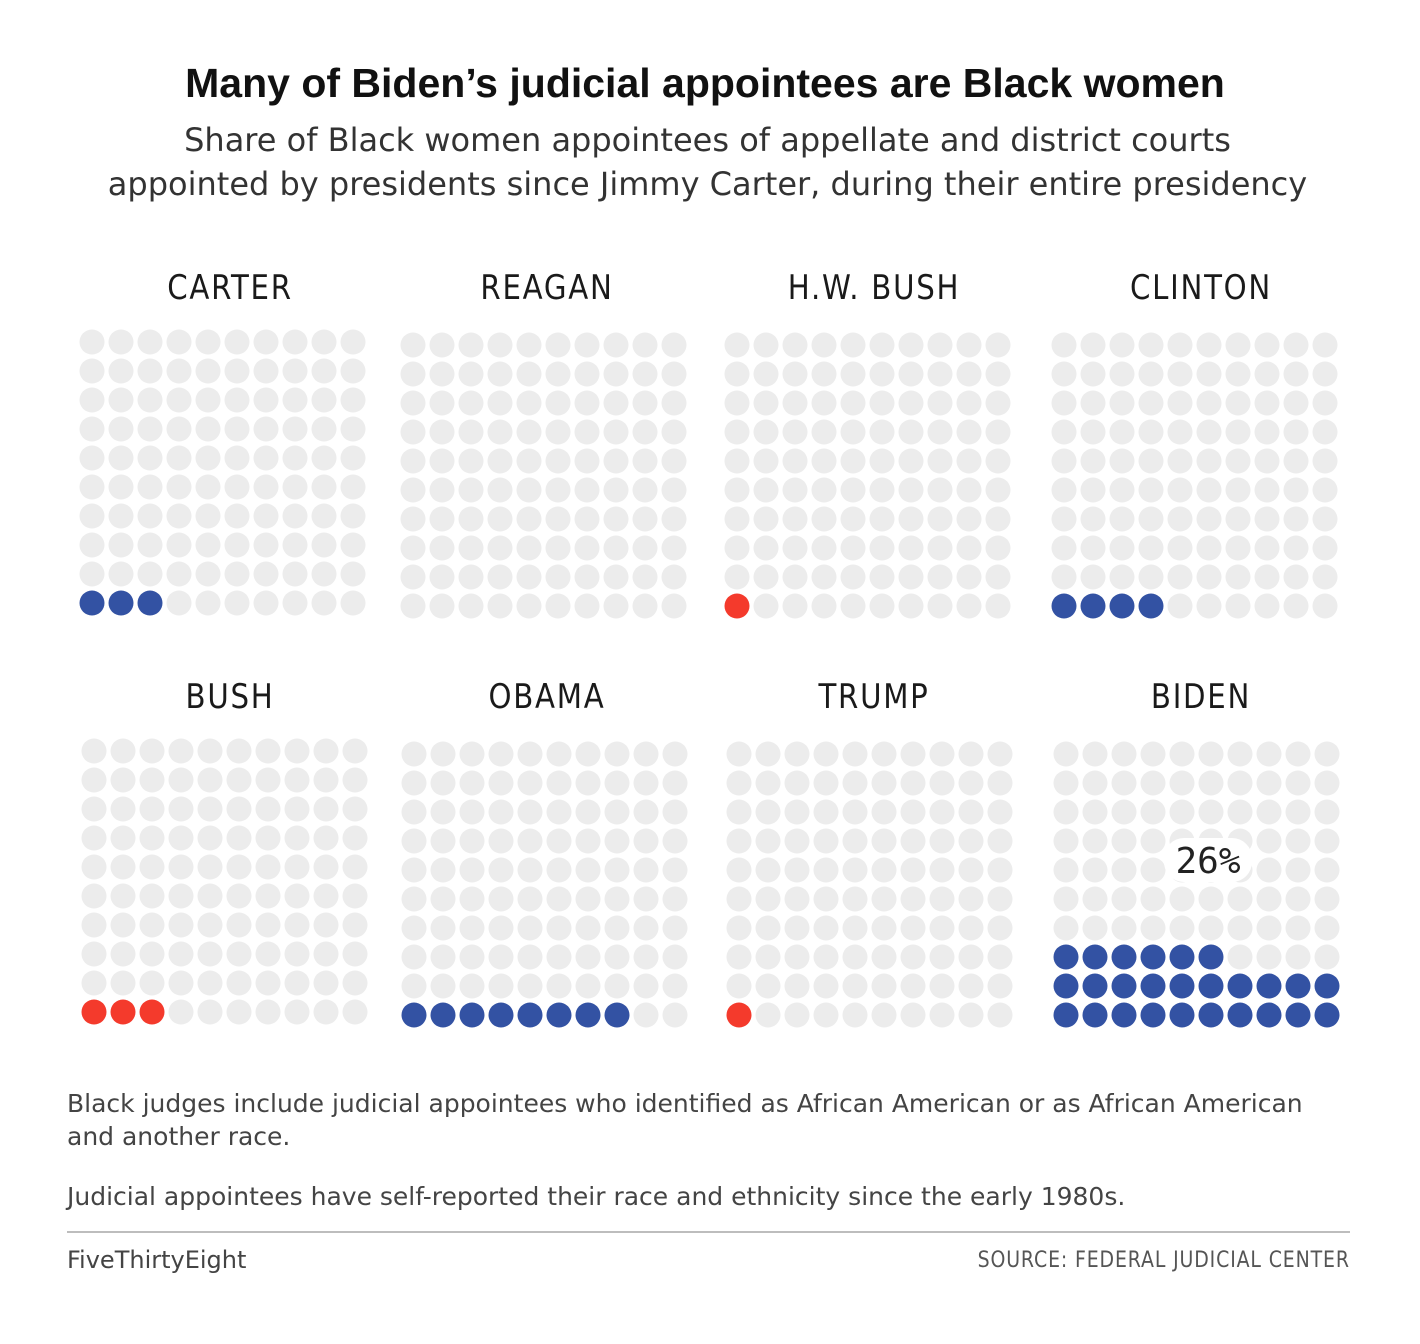 The height and width of the screenshot is (1344, 1420). I want to click on percent-annotation: 26%, so click(1207, 861).